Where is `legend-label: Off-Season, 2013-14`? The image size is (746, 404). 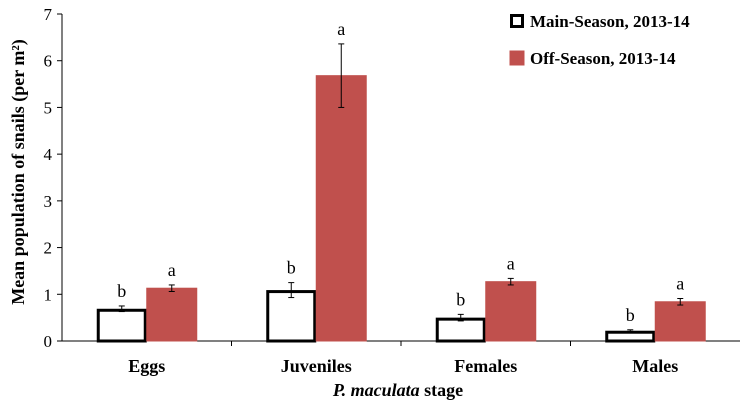 legend-label: Off-Season, 2013-14 is located at coordinates (603, 58).